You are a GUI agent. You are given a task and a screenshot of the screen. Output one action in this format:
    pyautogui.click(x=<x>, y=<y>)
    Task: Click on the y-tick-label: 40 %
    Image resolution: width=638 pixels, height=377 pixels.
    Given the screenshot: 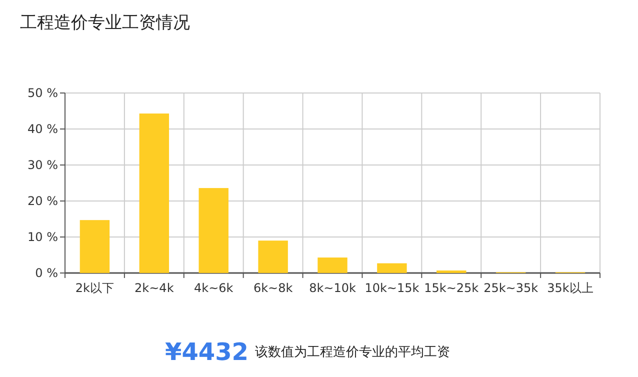 What is the action you would take?
    pyautogui.click(x=43, y=129)
    